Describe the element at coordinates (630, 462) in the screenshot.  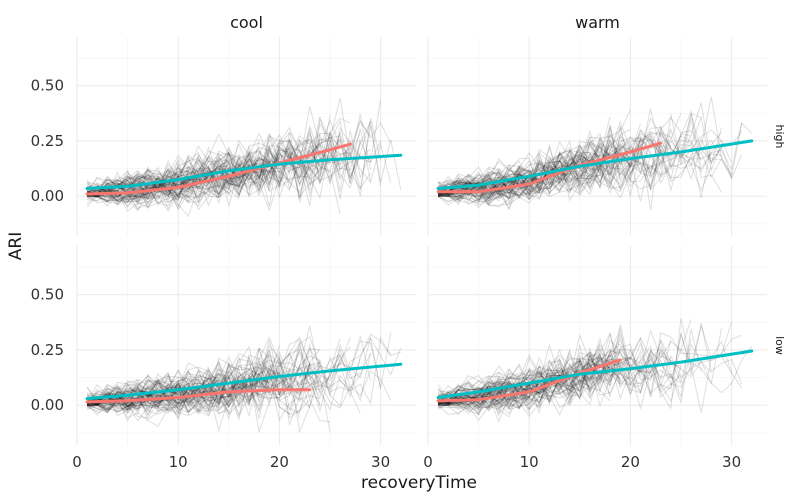
I see `x-tick-label: 20` at that location.